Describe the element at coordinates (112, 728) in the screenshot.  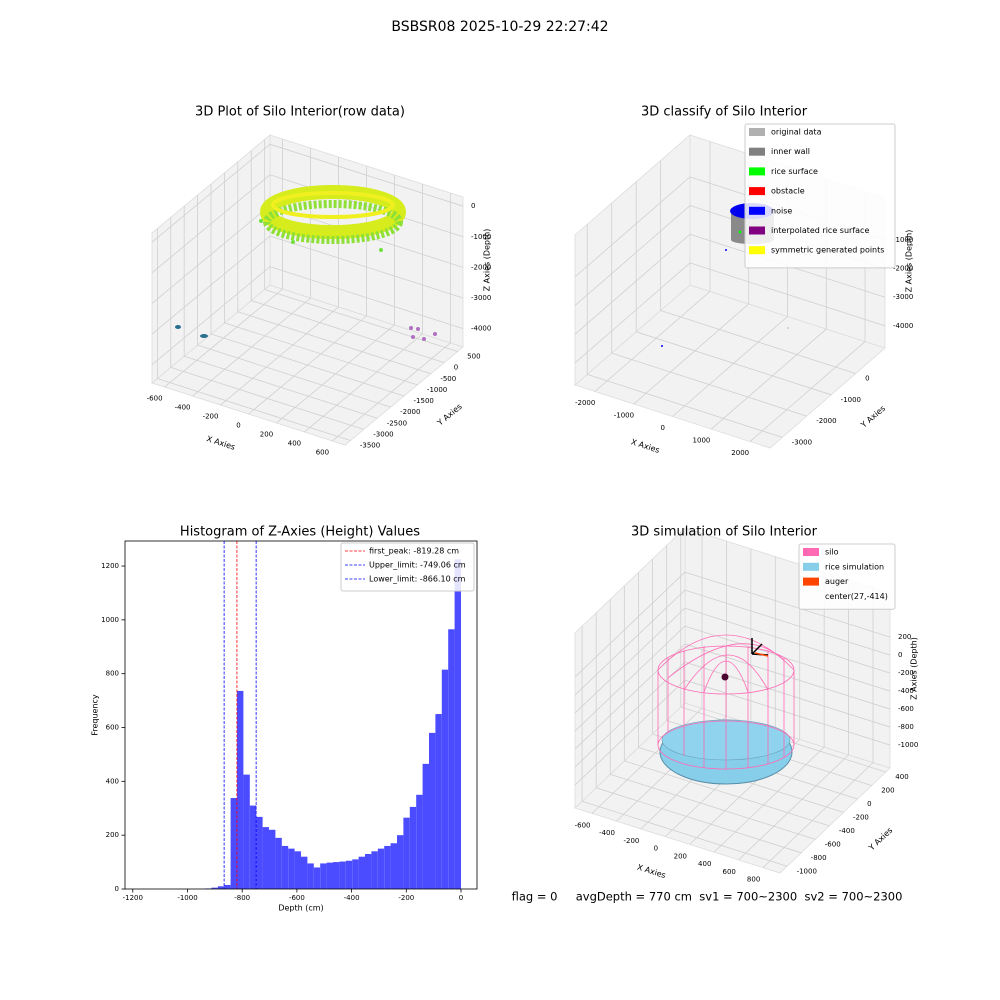
I see `y-tick-label: 600` at that location.